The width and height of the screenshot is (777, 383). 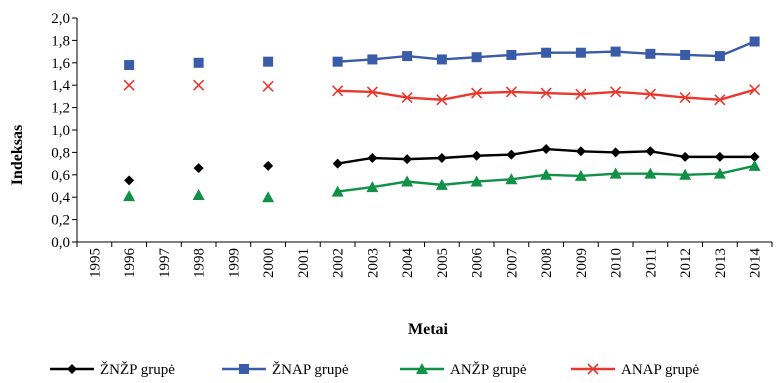 I want to click on legend-label: ŽNŽP grupė, so click(x=137, y=369).